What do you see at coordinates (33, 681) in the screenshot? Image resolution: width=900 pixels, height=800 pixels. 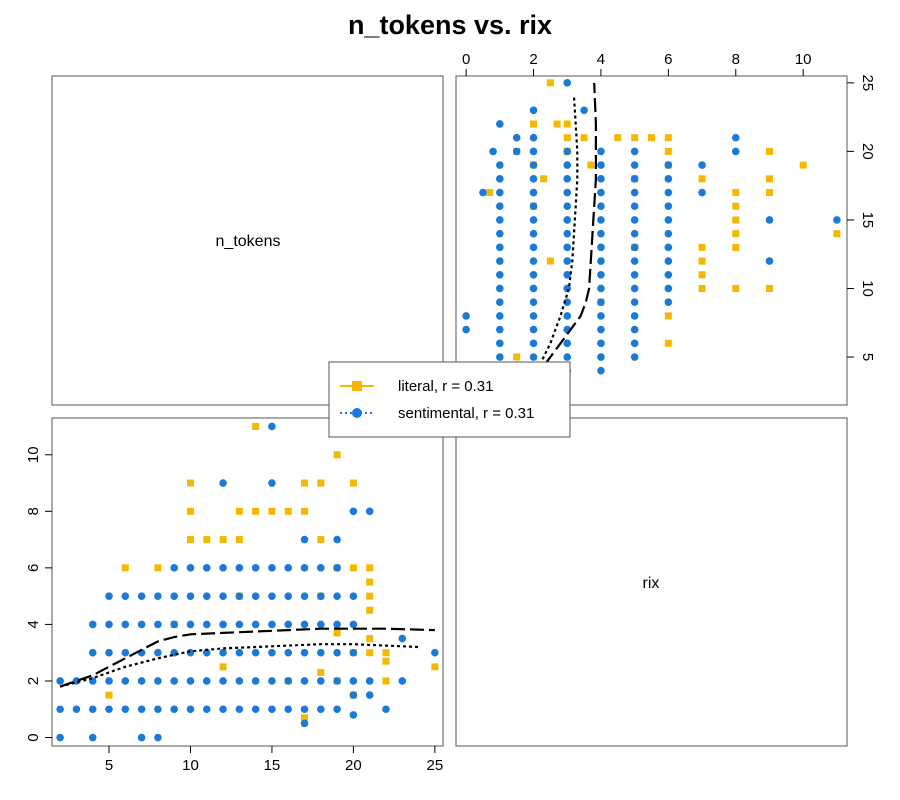 I see `y-tick-label-left-2: 2` at bounding box center [33, 681].